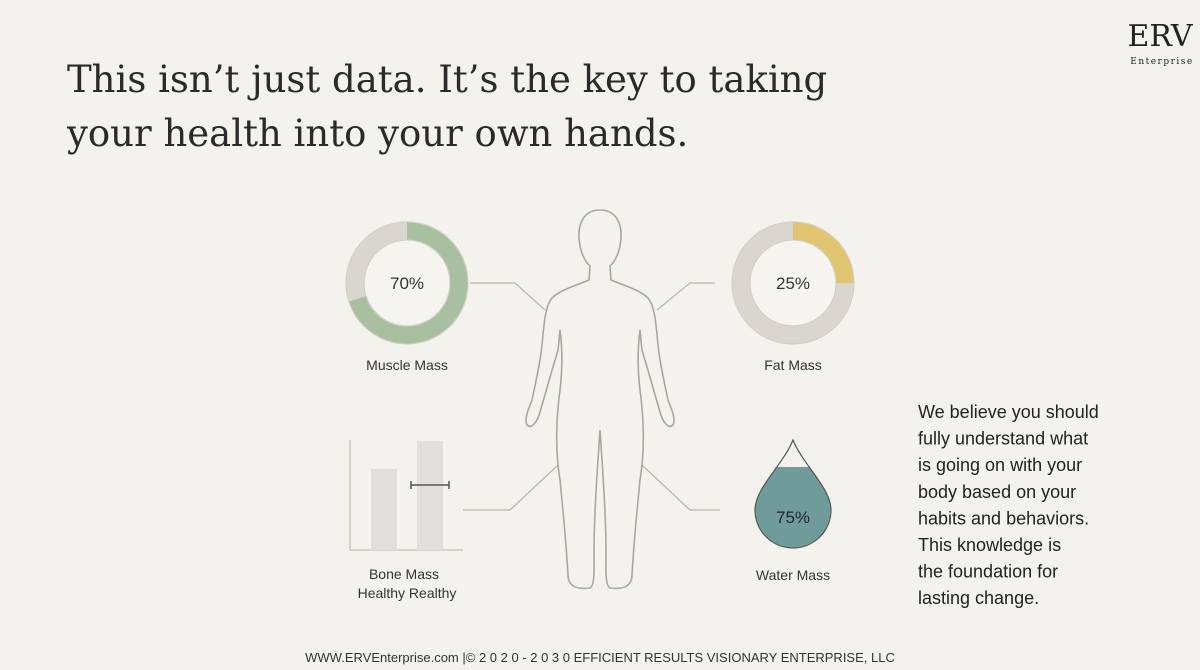 Image resolution: width=1200 pixels, height=670 pixels. Describe the element at coordinates (793, 575) in the screenshot. I see `metric-label: Water Mass` at that location.